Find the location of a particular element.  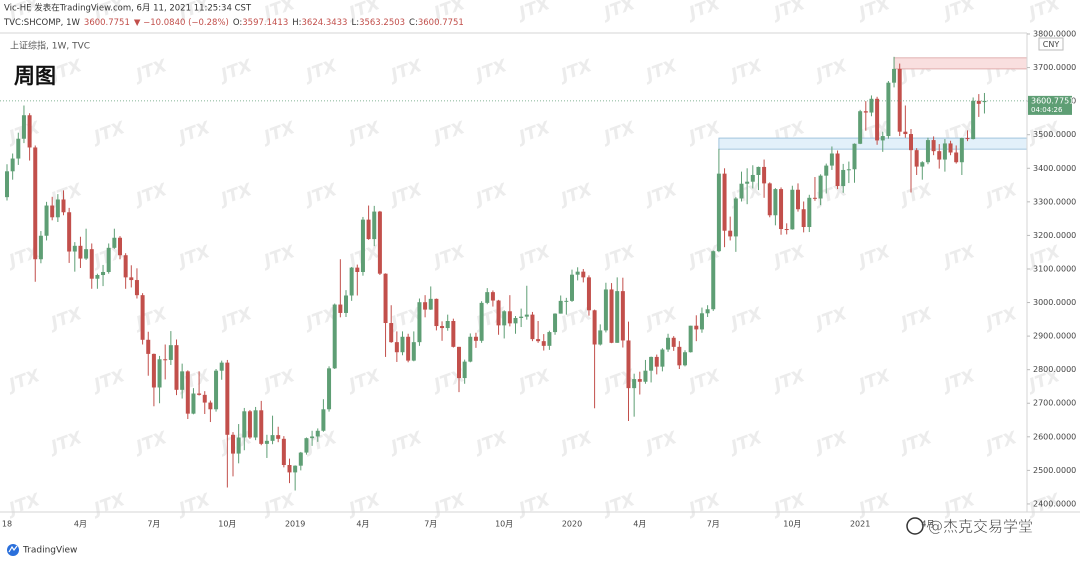

y-tick-label: 2900.0000 is located at coordinates (1054, 336).